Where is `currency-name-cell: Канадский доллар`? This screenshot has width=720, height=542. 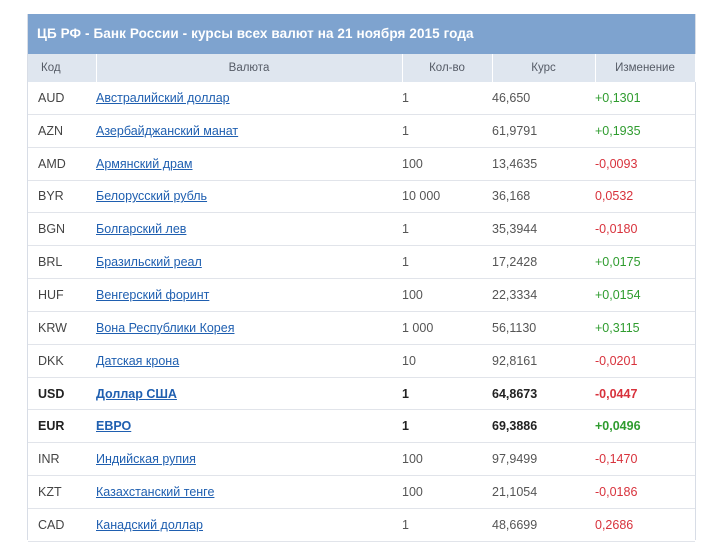
currency-name-cell: Канадский доллар is located at coordinates (249, 525).